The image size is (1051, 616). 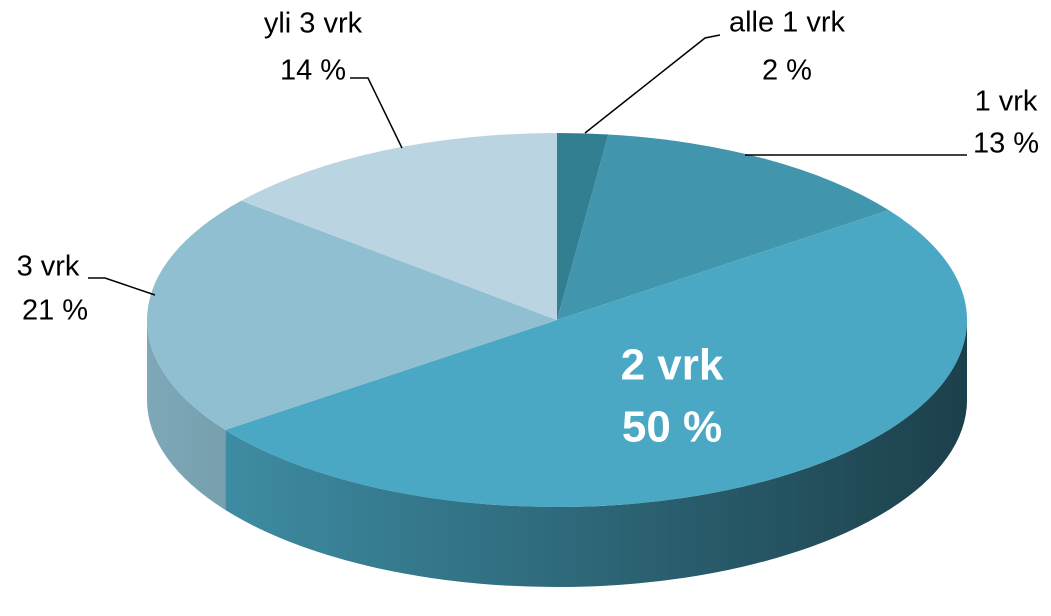 What do you see at coordinates (313, 24) in the screenshot?
I see `slice-label: yli 3 vrk` at bounding box center [313, 24].